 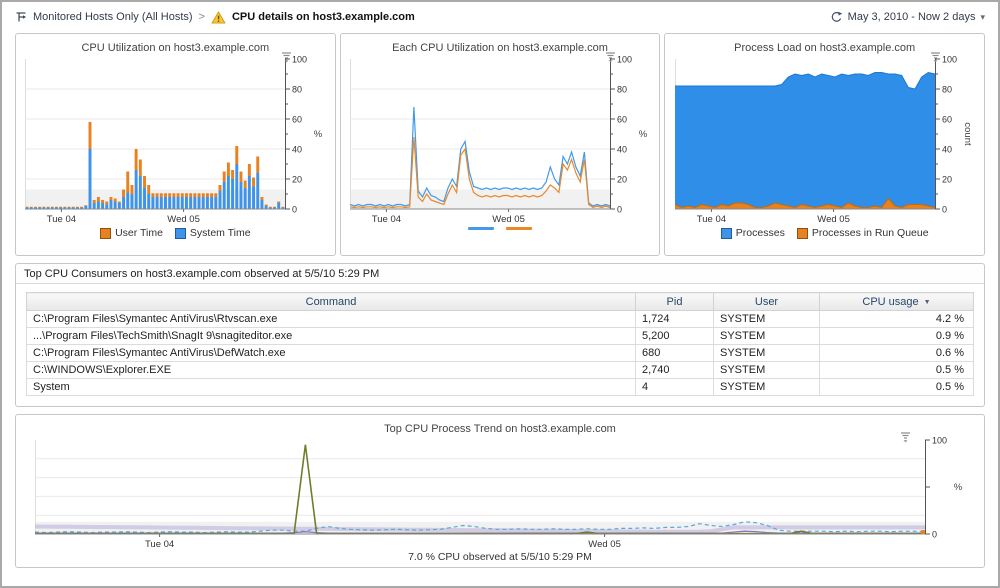 I want to click on cell-command: System, so click(x=331, y=387).